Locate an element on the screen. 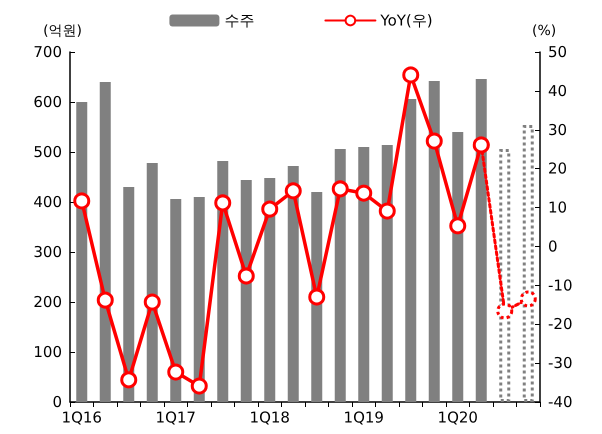 The width and height of the screenshot is (602, 434). y2-tick-label: 20 is located at coordinates (558, 169).